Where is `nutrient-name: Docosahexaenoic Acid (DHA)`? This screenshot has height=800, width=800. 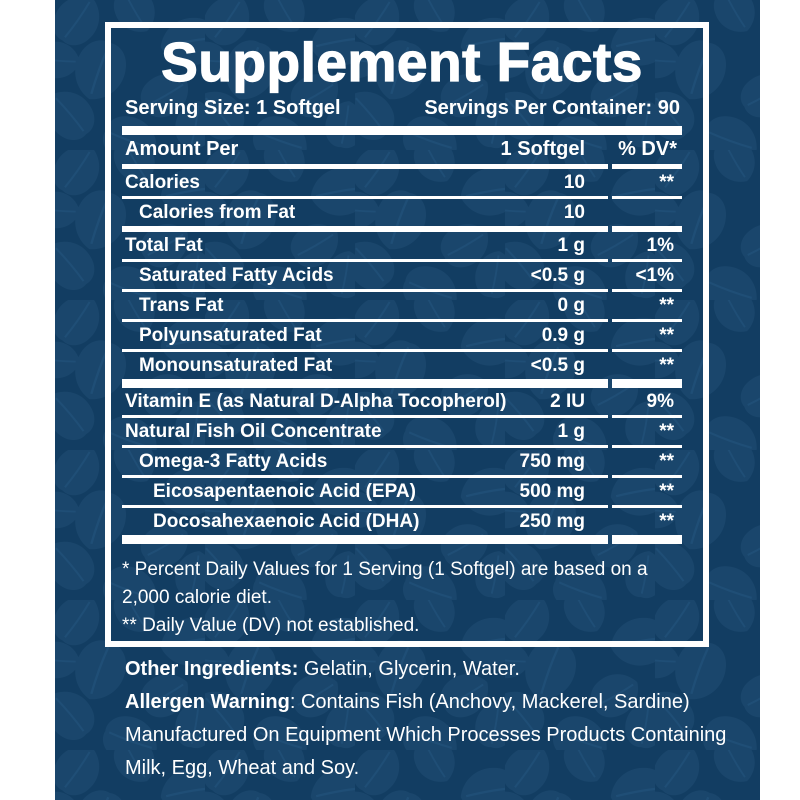
nutrient-name: Docosahexaenoic Acid (DHA) is located at coordinates (286, 521).